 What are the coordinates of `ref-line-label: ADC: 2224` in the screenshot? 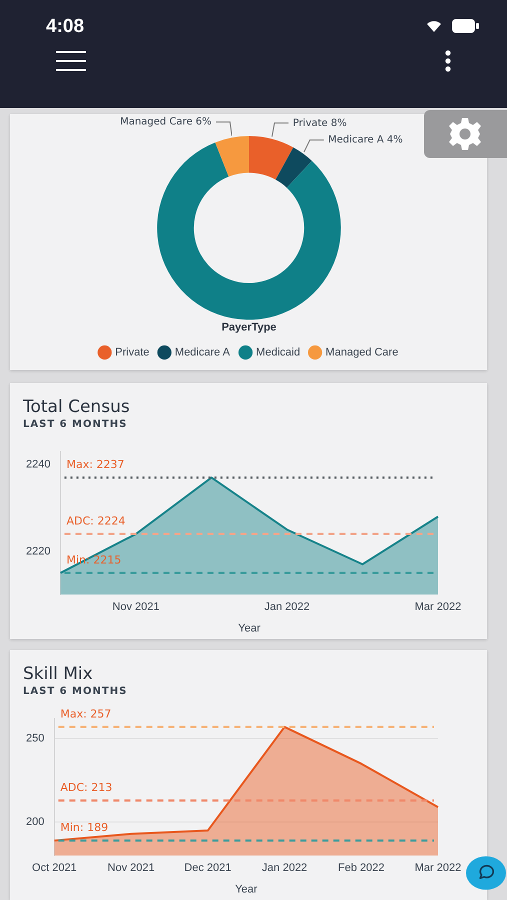 It's located at (96, 521).